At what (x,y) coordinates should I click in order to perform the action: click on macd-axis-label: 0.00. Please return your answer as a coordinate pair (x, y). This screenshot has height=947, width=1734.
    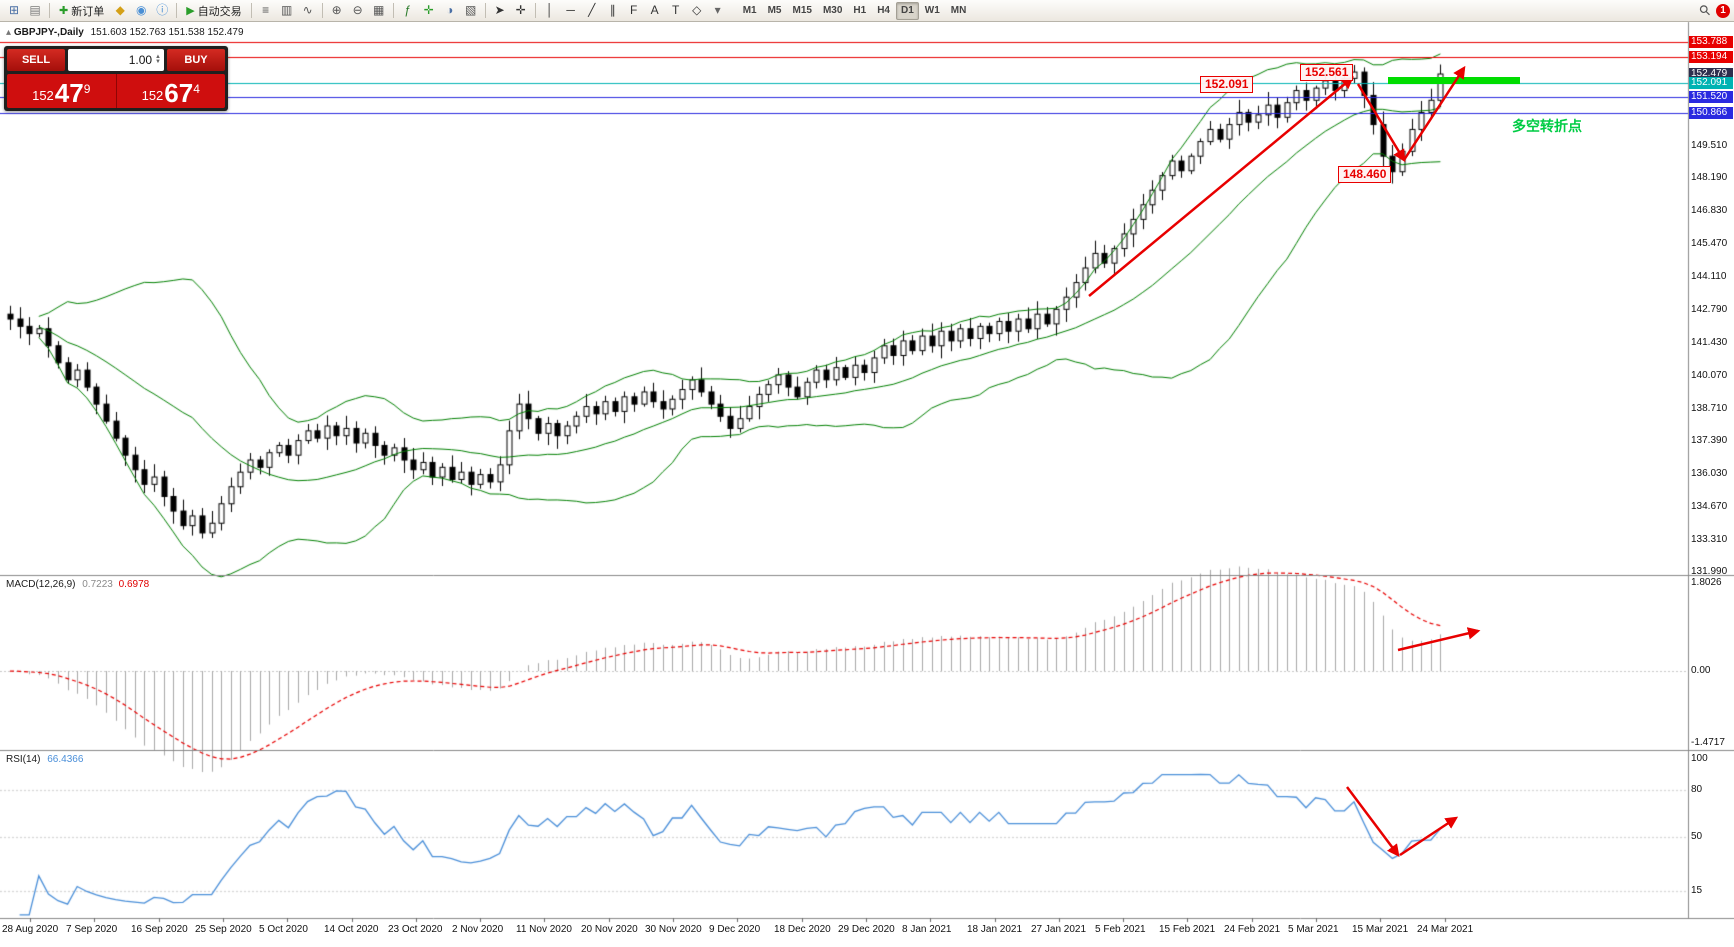
    Looking at the image, I should click on (1701, 670).